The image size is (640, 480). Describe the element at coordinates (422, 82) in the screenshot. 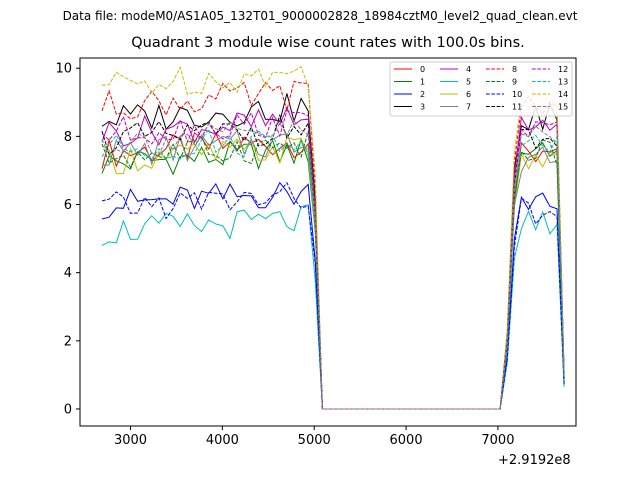

I see `legend-label-1: 1` at that location.